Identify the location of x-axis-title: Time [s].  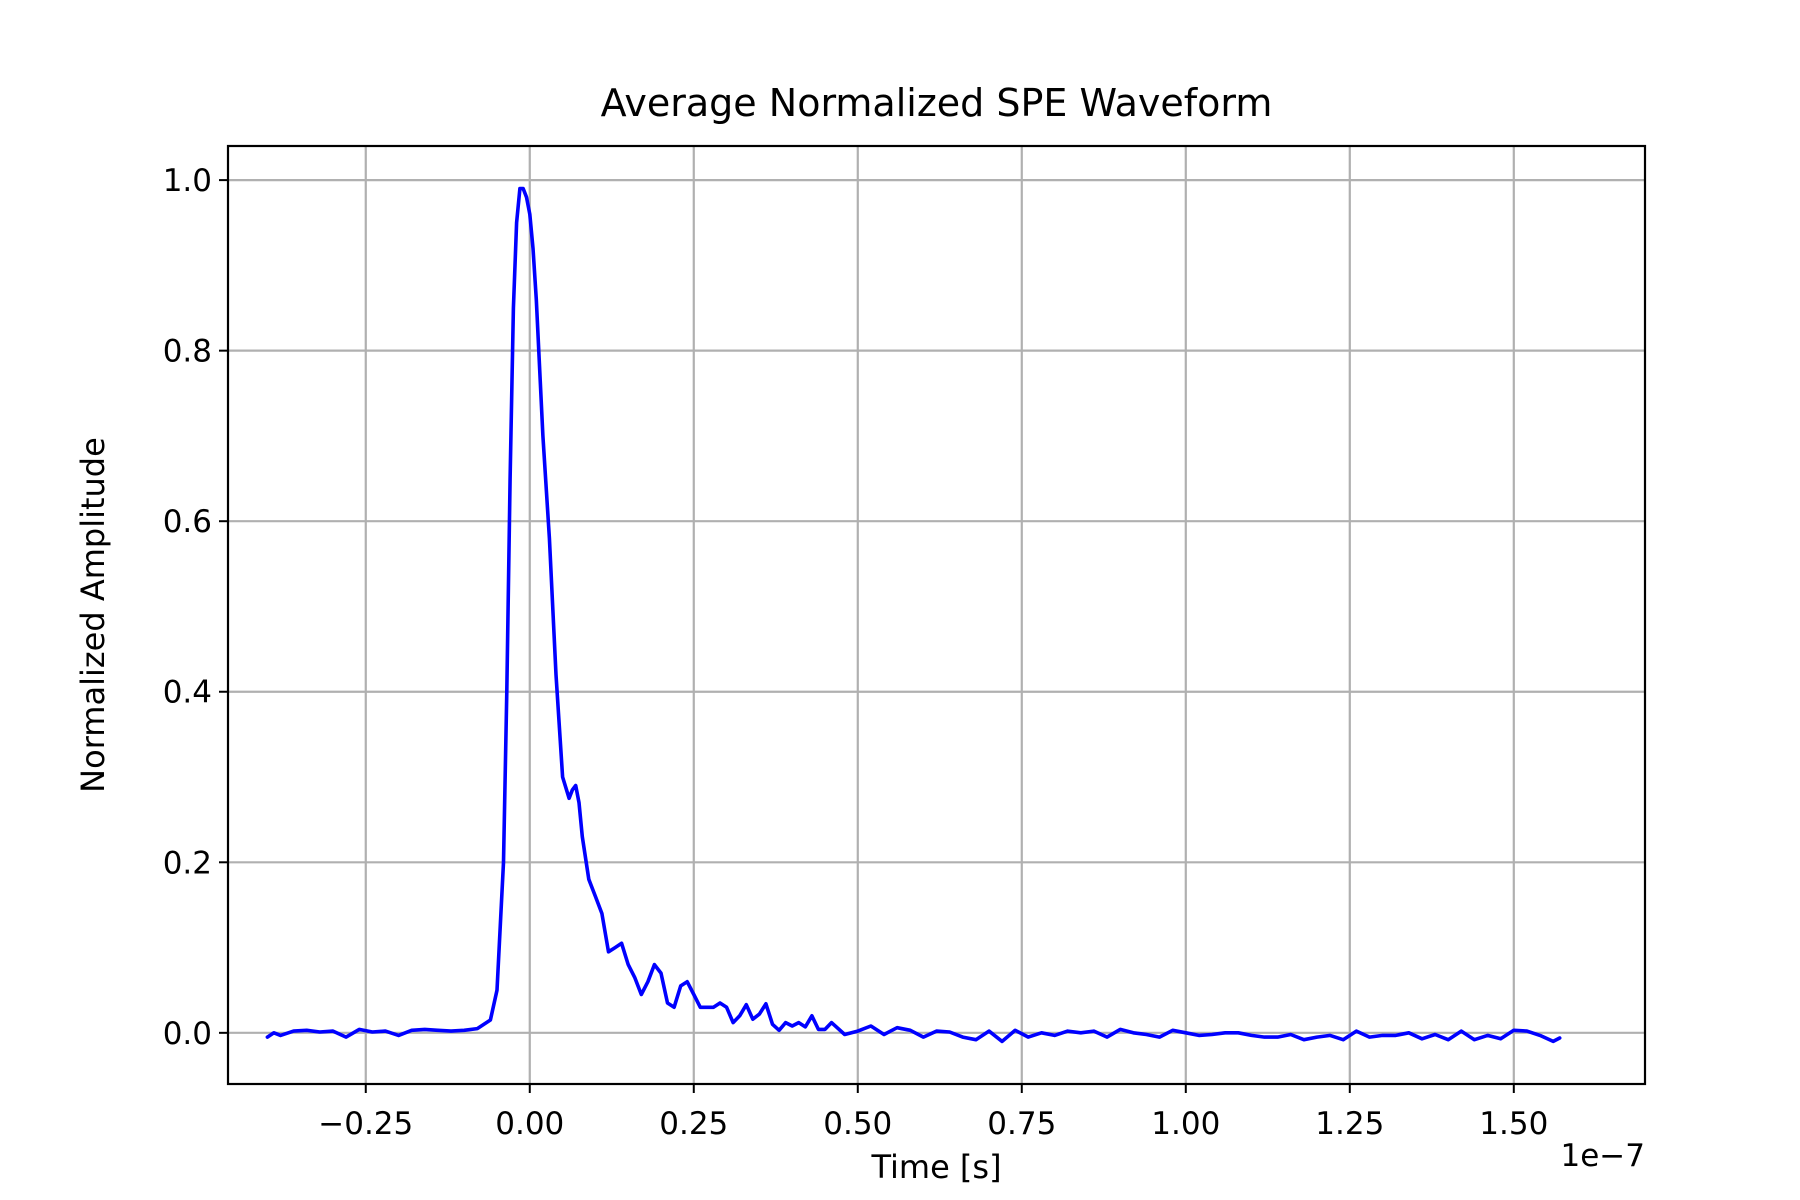
(935, 1167).